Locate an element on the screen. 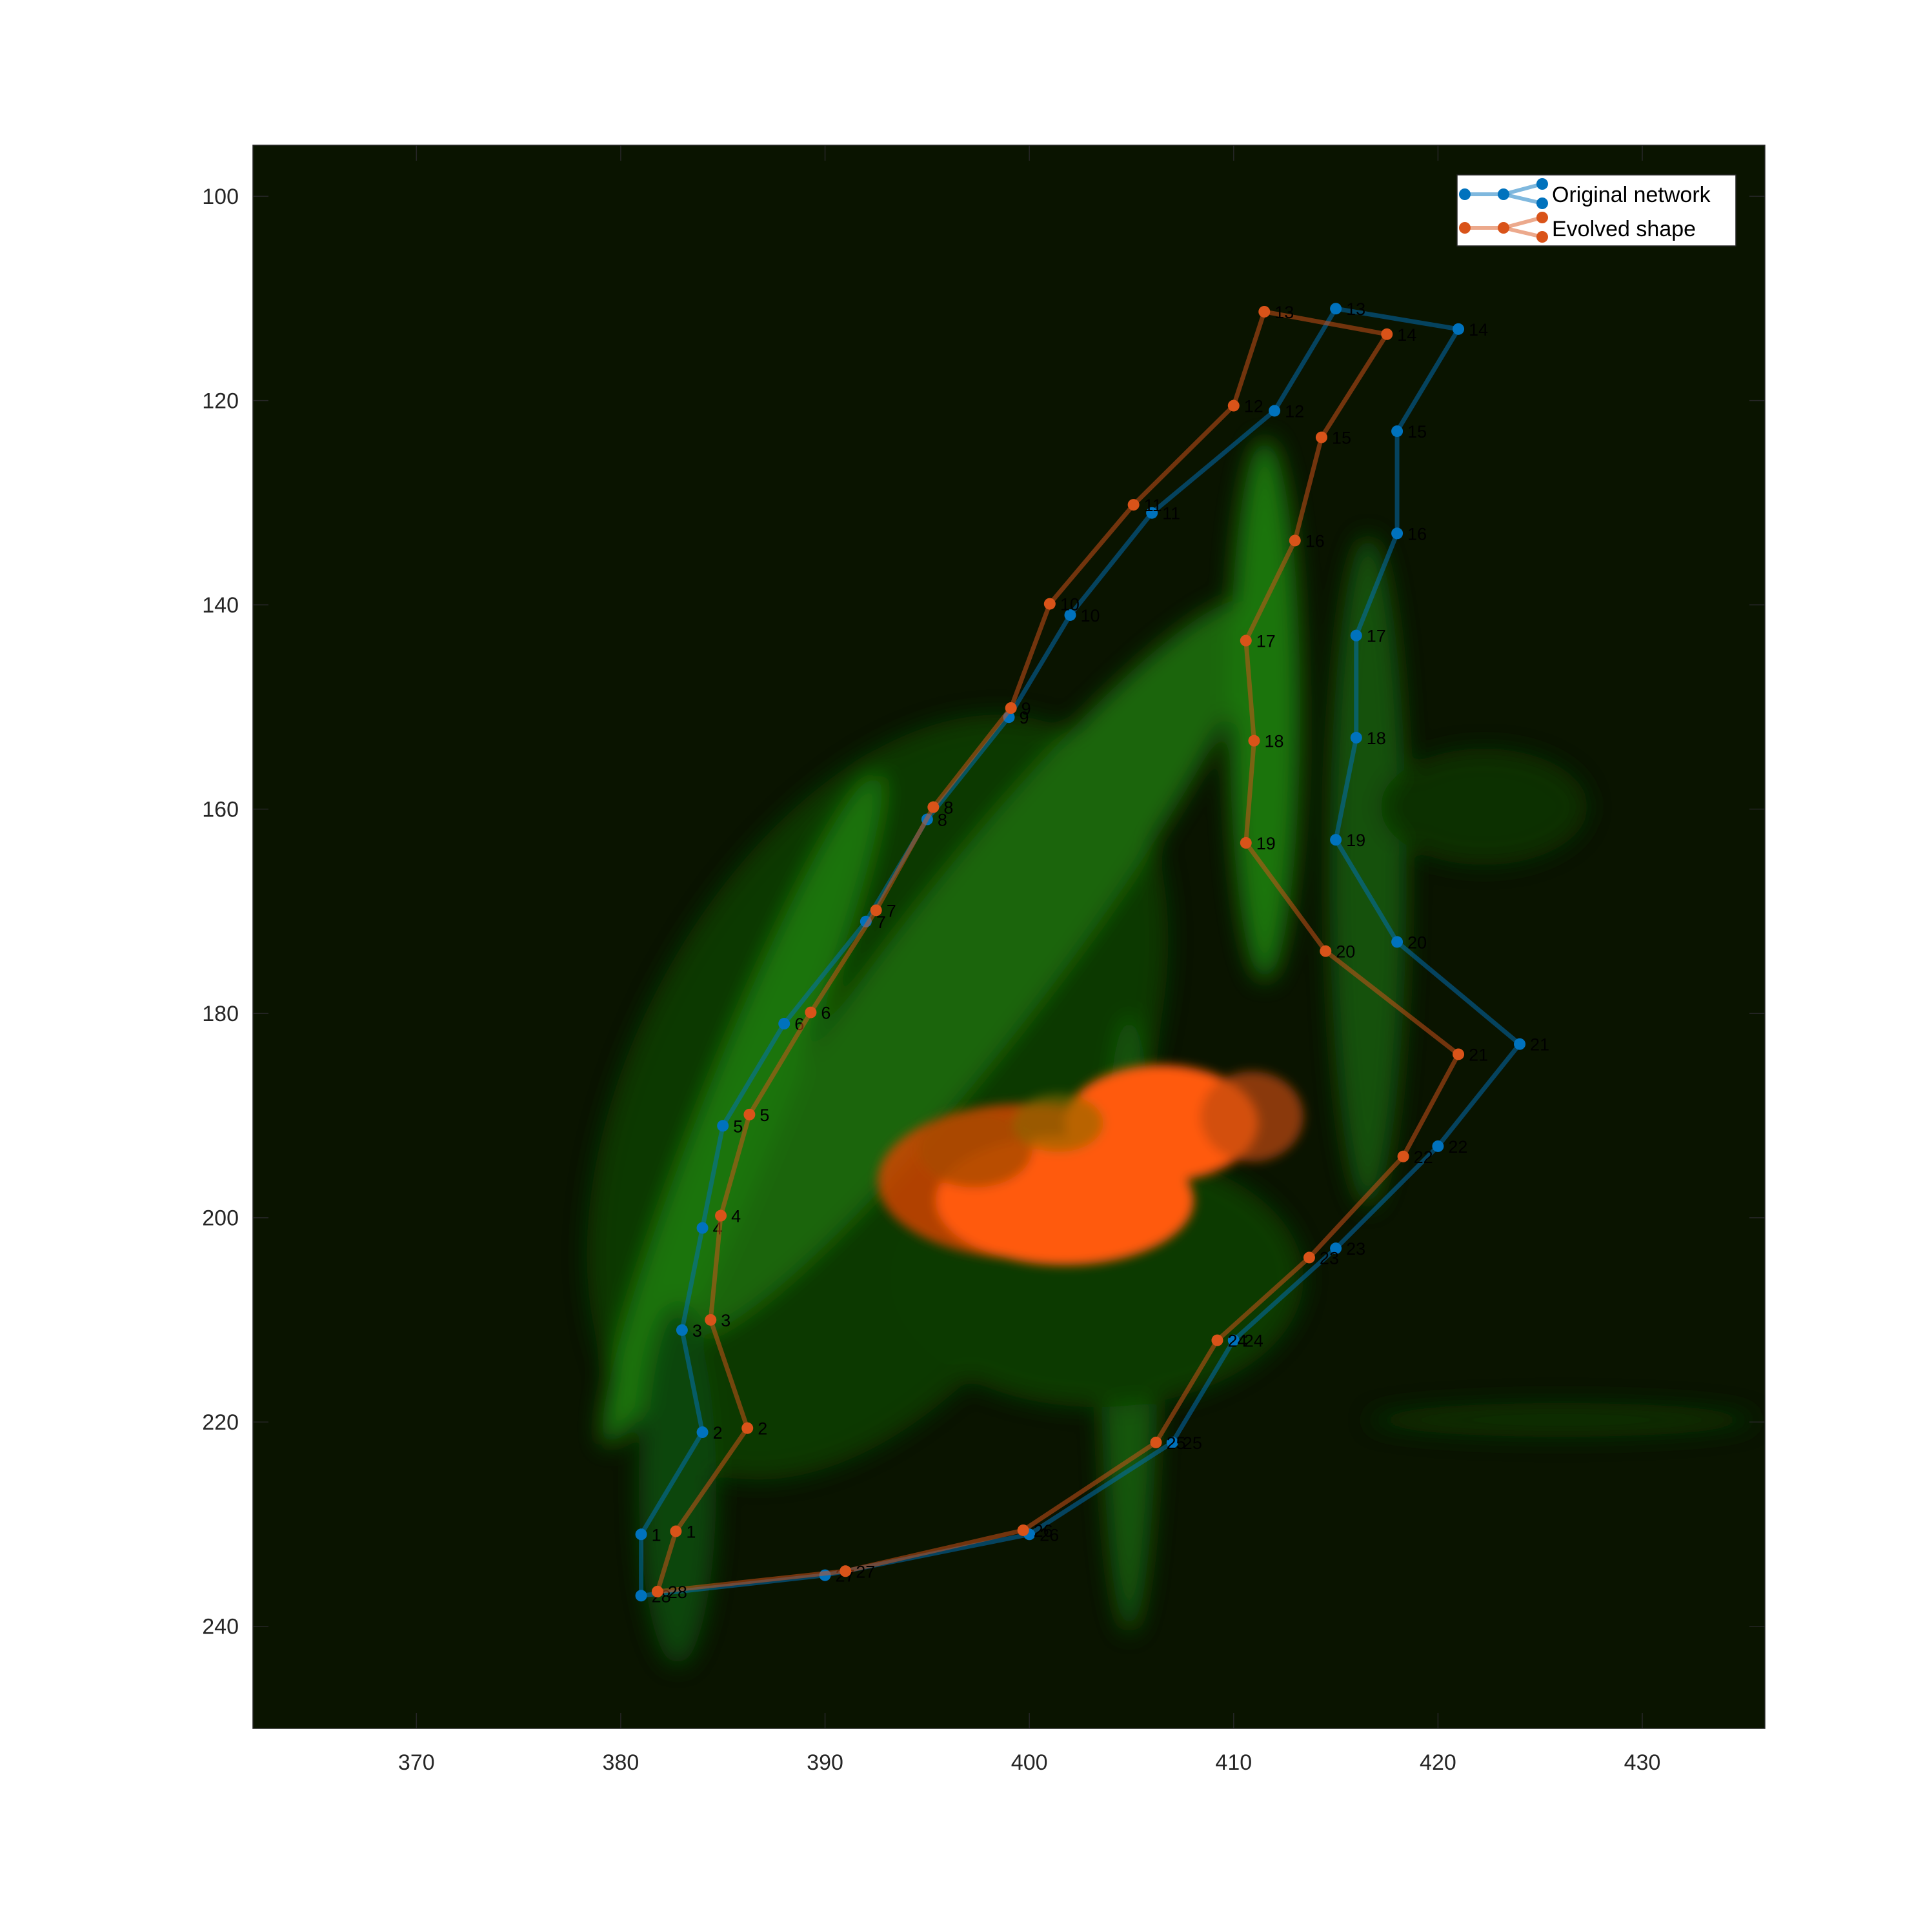  x-tick-label: 390 is located at coordinates (825, 1763).